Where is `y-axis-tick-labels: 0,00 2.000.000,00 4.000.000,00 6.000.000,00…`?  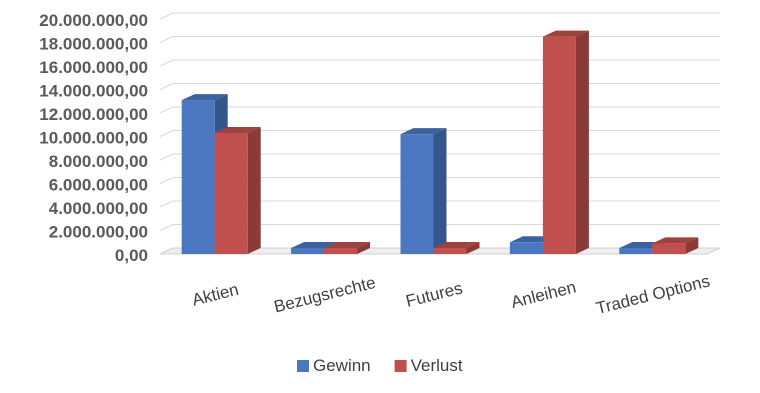
y-axis-tick-labels: 0,00 2.000.000,00 4.000.000,00 6.000.000,00… is located at coordinates (93, 138).